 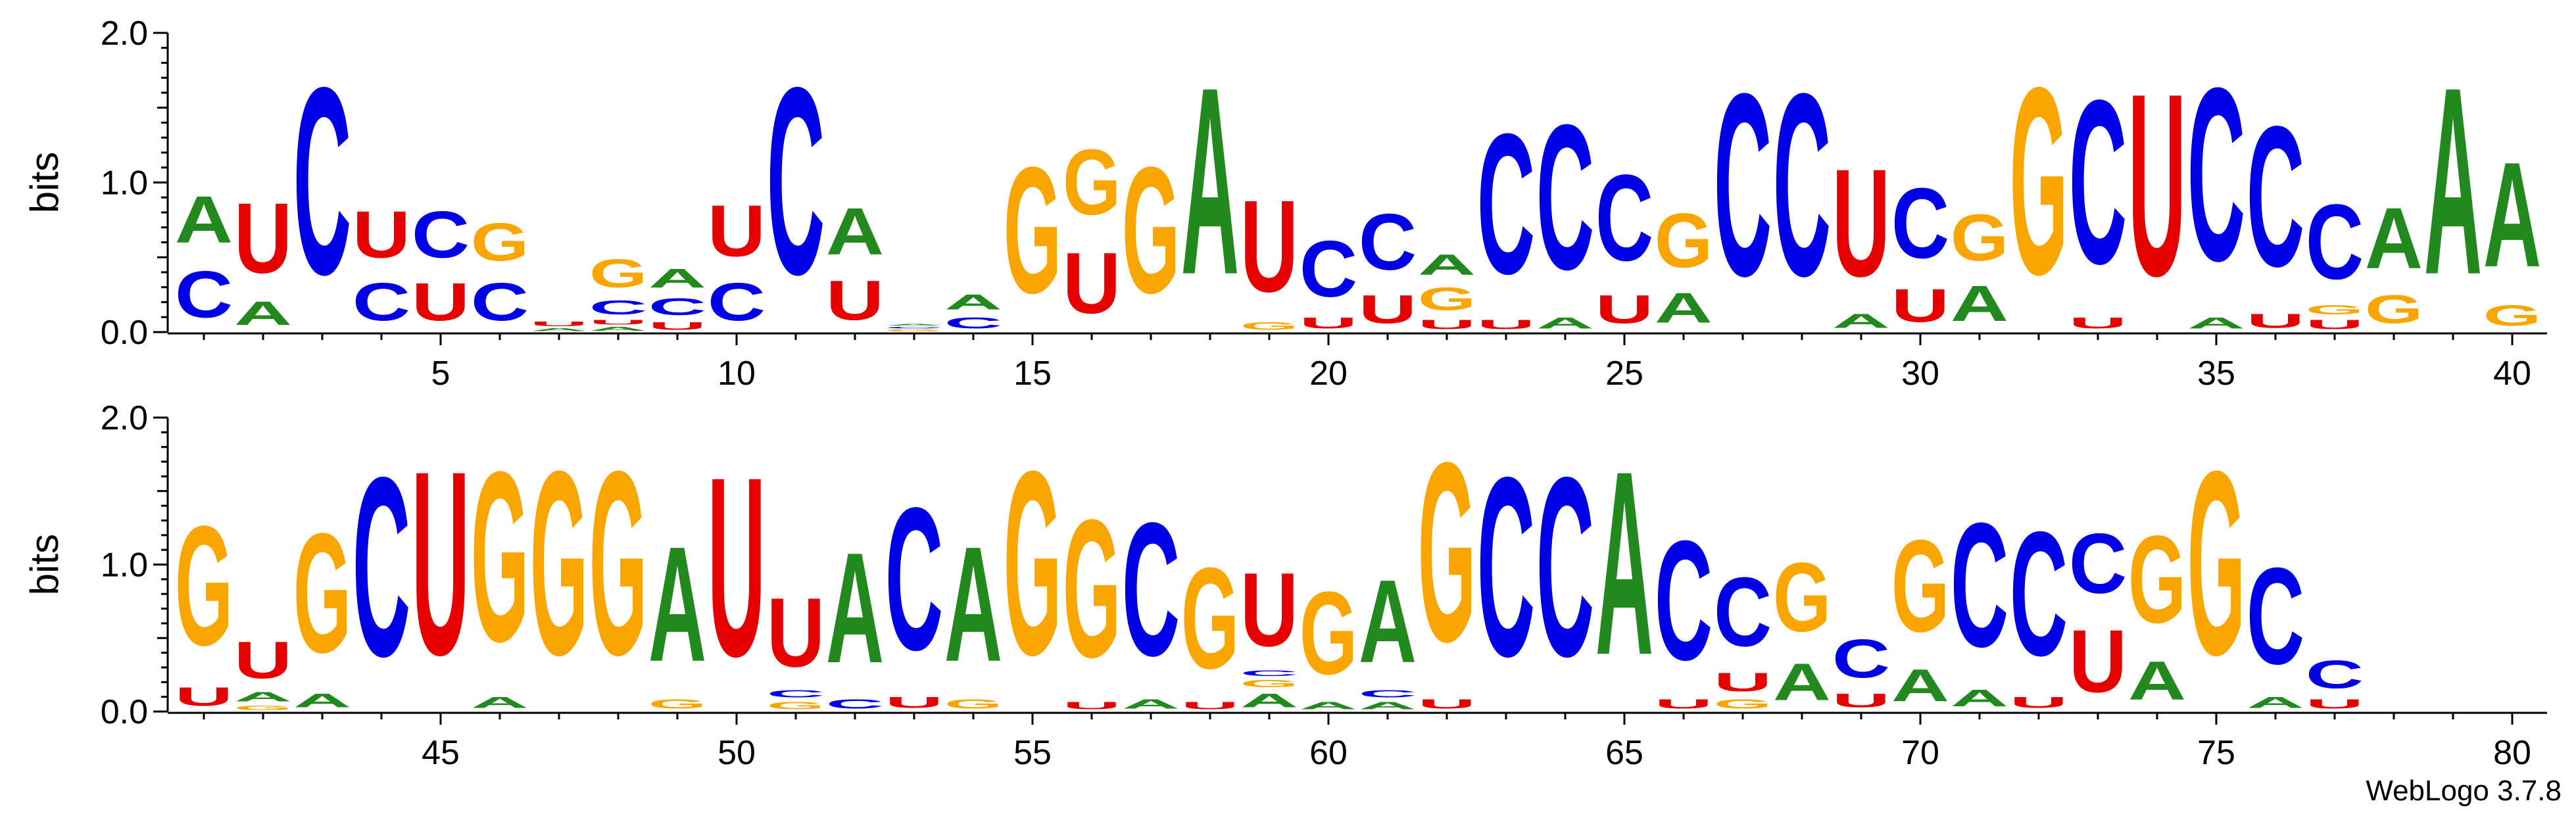 I want to click on x-tick-label: 60, so click(x=1329, y=753).